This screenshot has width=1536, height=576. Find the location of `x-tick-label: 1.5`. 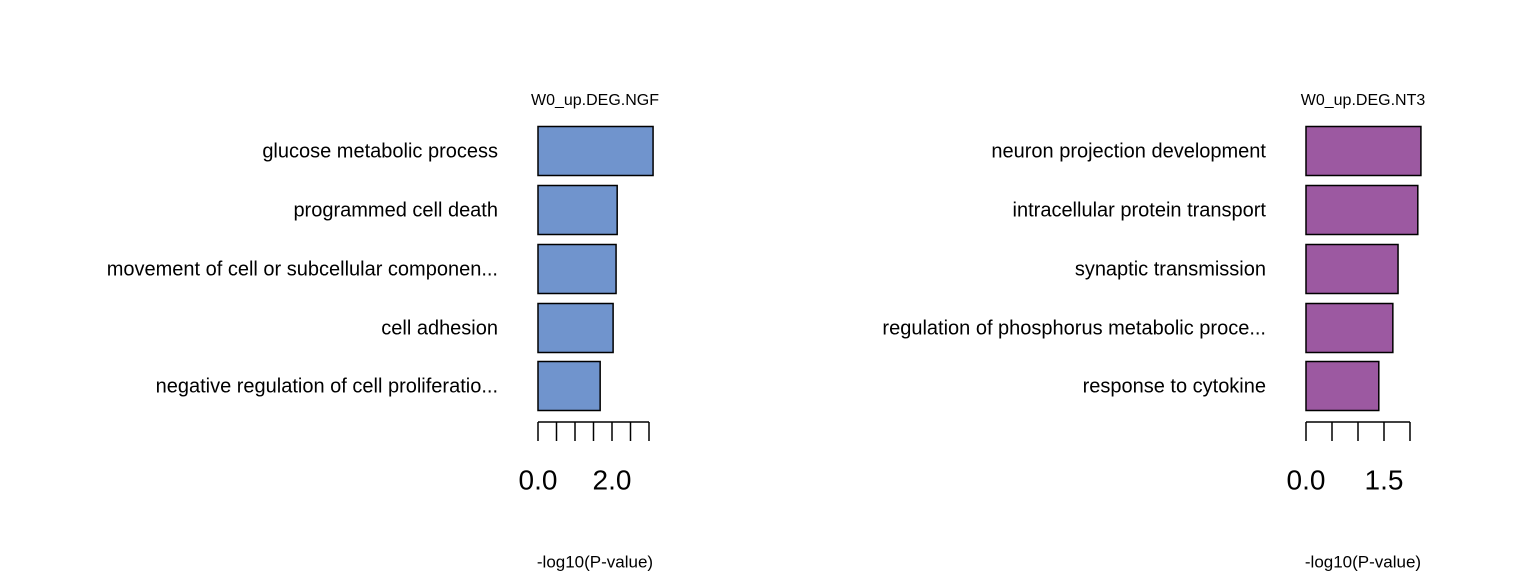

x-tick-label: 1.5 is located at coordinates (1384, 479).